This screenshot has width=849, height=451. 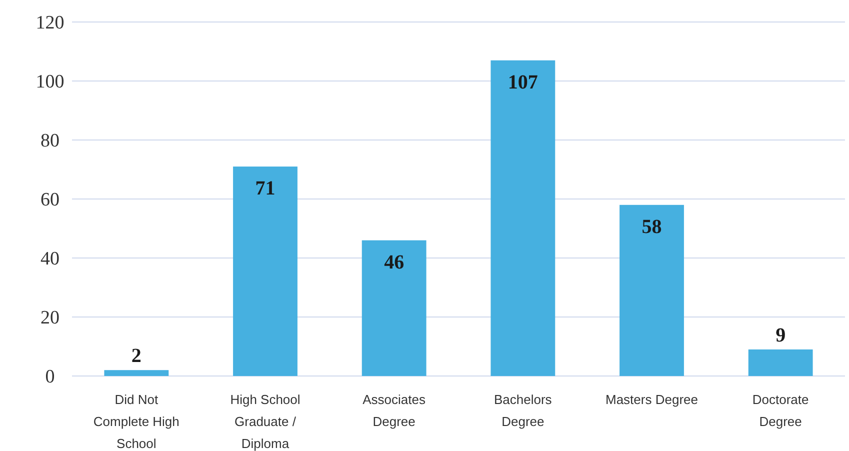 What do you see at coordinates (652, 399) in the screenshot?
I see `x-tick-label: Masters Degree` at bounding box center [652, 399].